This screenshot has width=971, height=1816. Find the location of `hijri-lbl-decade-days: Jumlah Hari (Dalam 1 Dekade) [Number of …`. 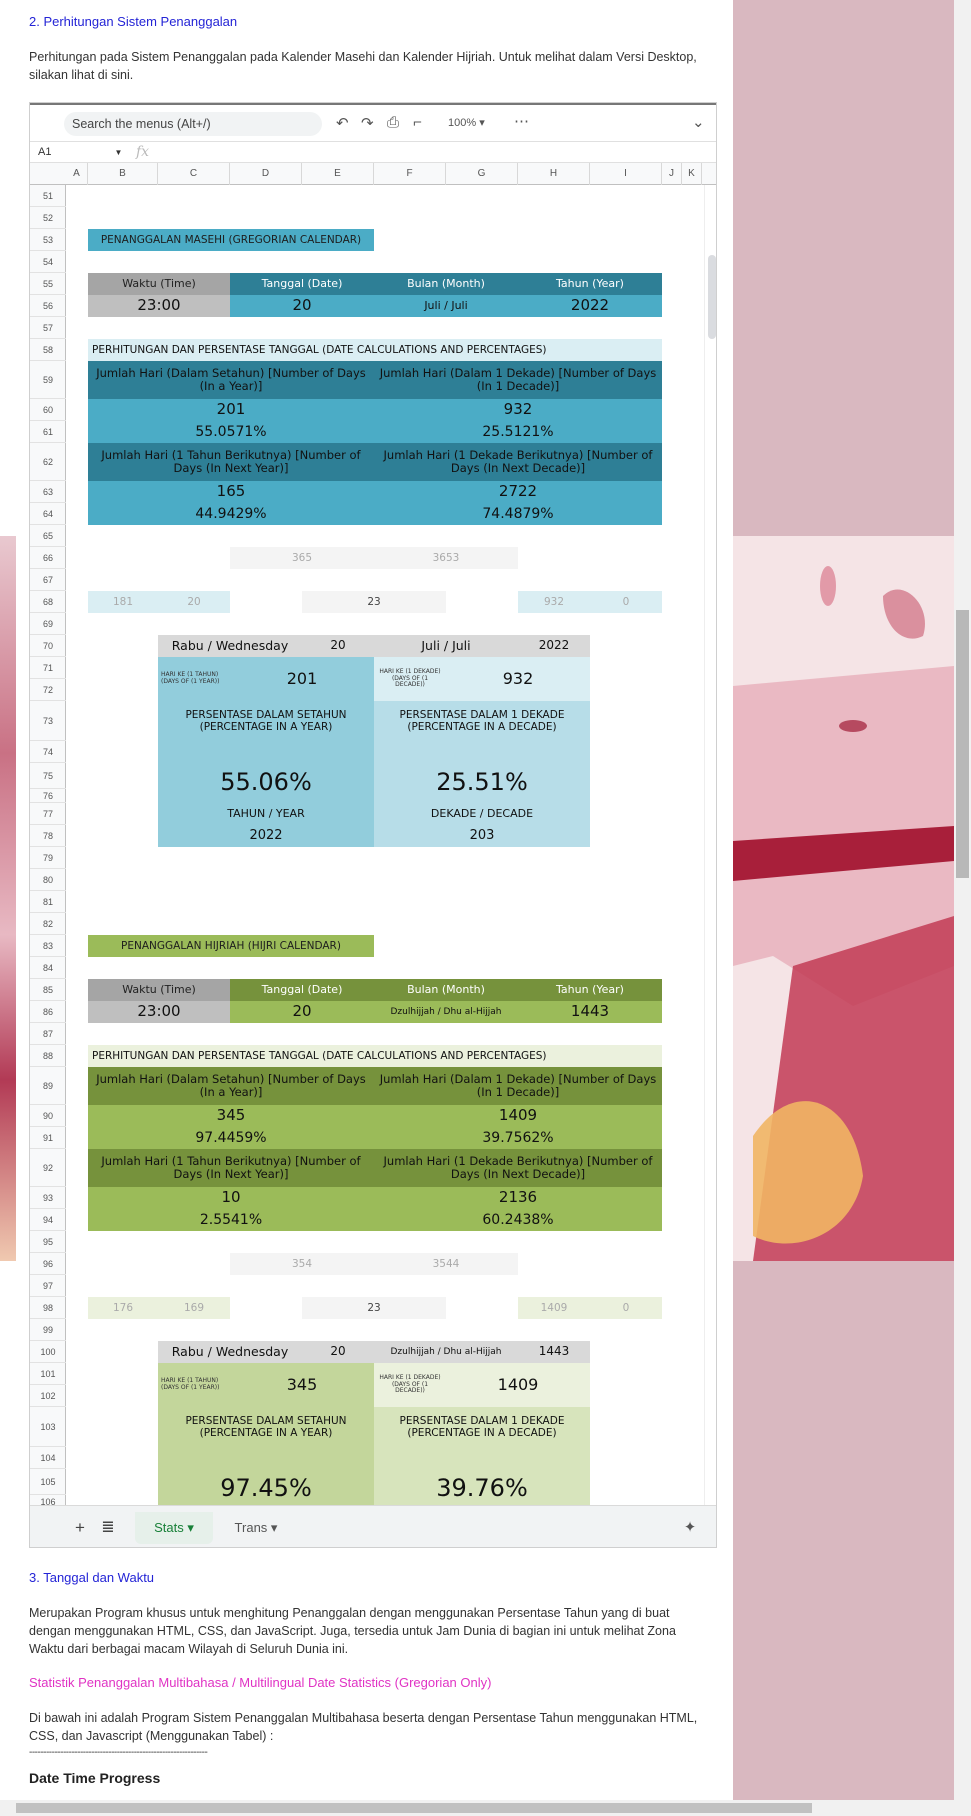

hijri-lbl-decade-days: Jumlah Hari (Dalam 1 Dekade) [Number of … is located at coordinates (518, 1086).